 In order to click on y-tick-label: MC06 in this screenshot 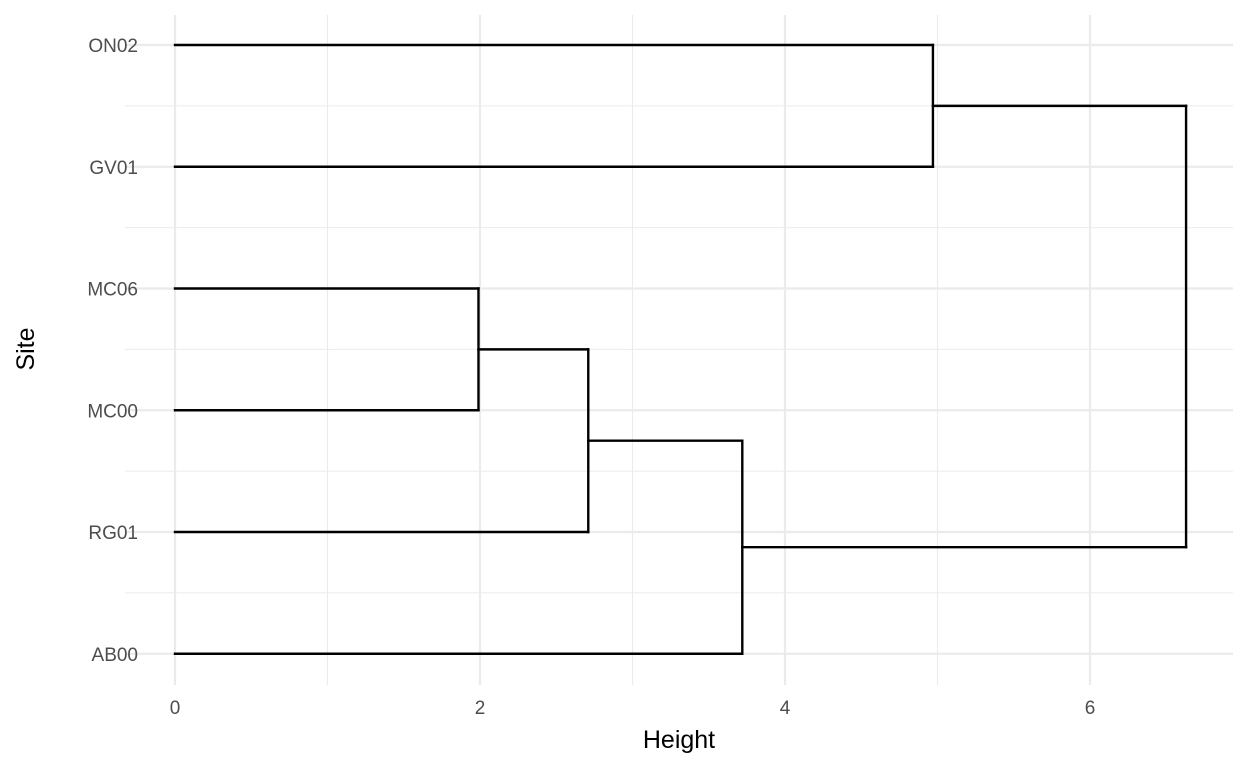, I will do `click(112, 290)`.